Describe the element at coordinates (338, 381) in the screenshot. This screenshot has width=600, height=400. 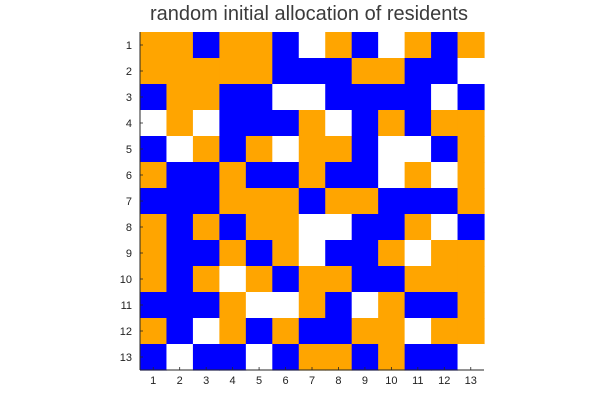
I see `x-tick-label-8: 8` at that location.